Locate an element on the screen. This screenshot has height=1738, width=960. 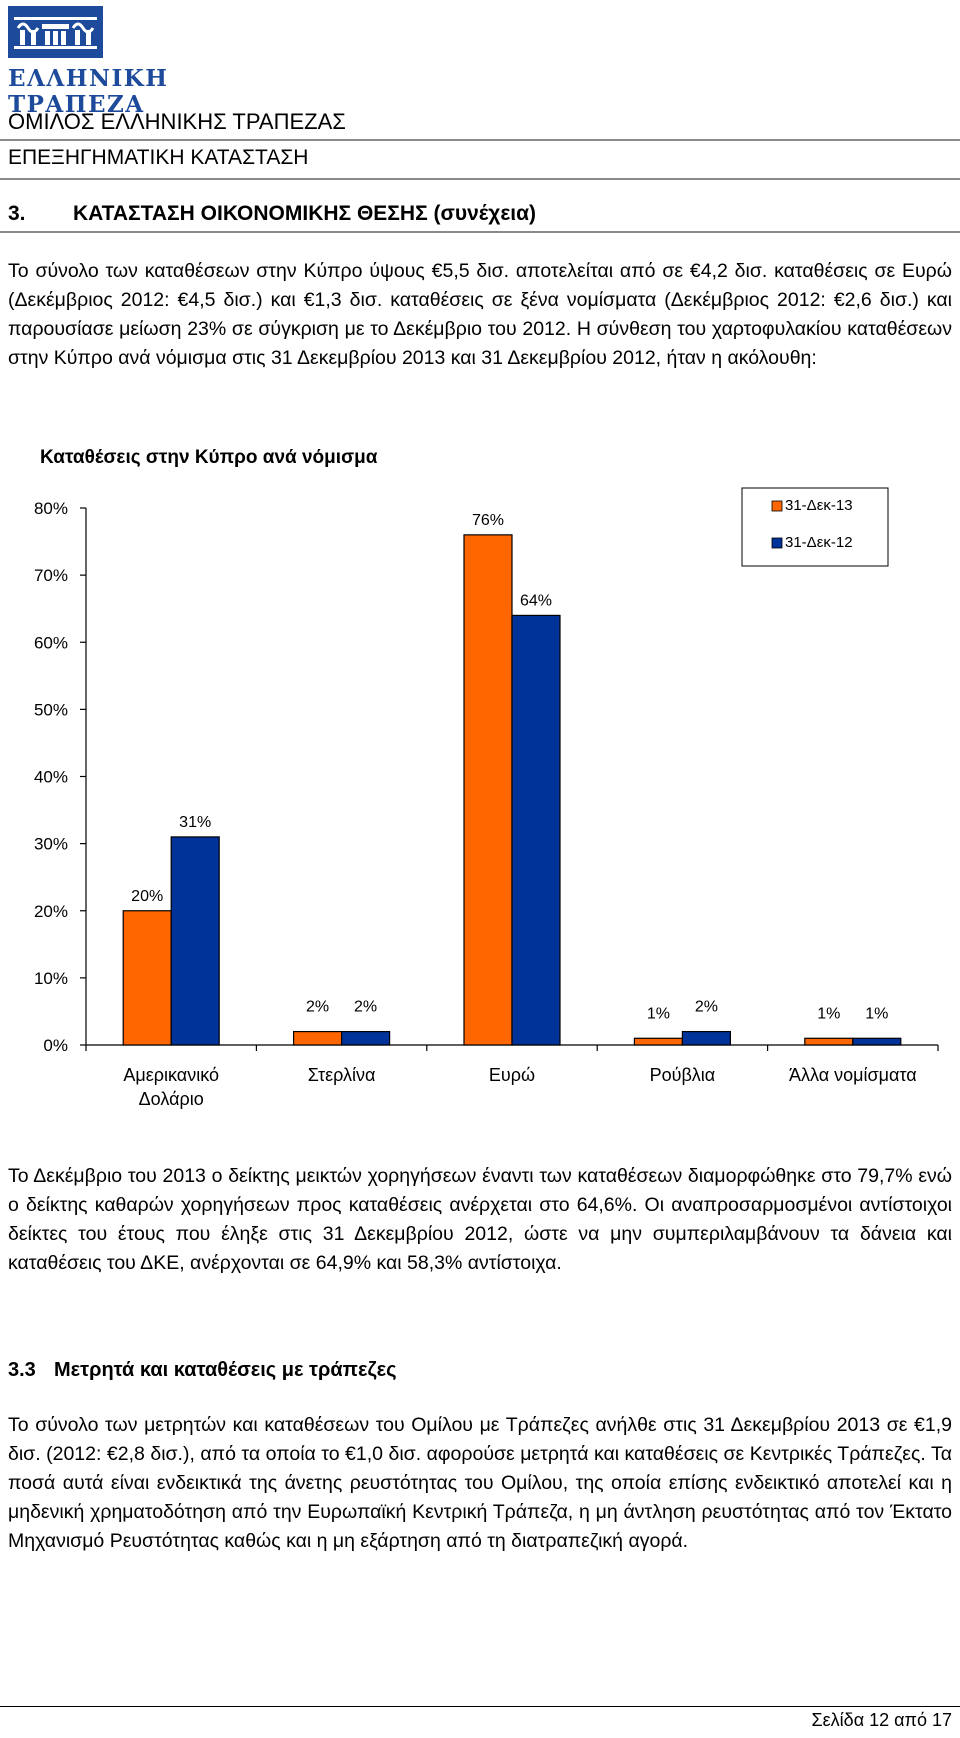
x-category-label: Ρούβλια is located at coordinates (683, 1075).